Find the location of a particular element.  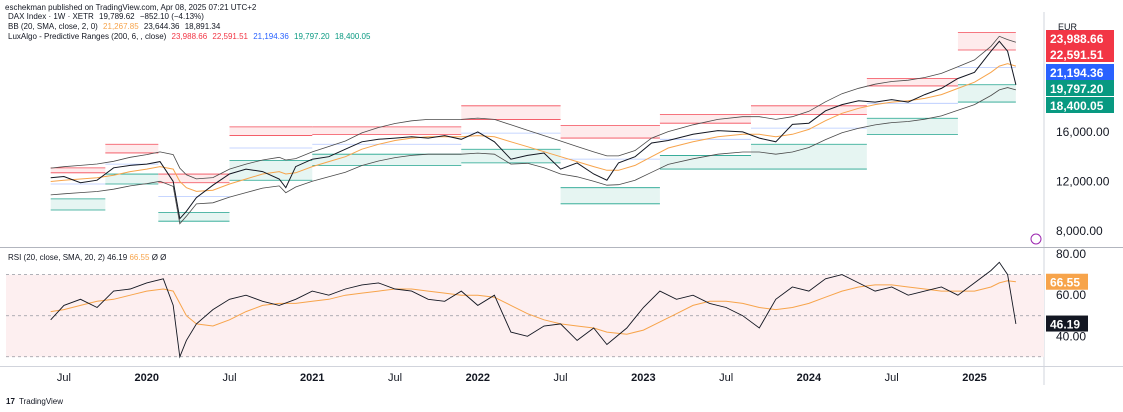

x-tick-0: Jul is located at coordinates (64, 378).